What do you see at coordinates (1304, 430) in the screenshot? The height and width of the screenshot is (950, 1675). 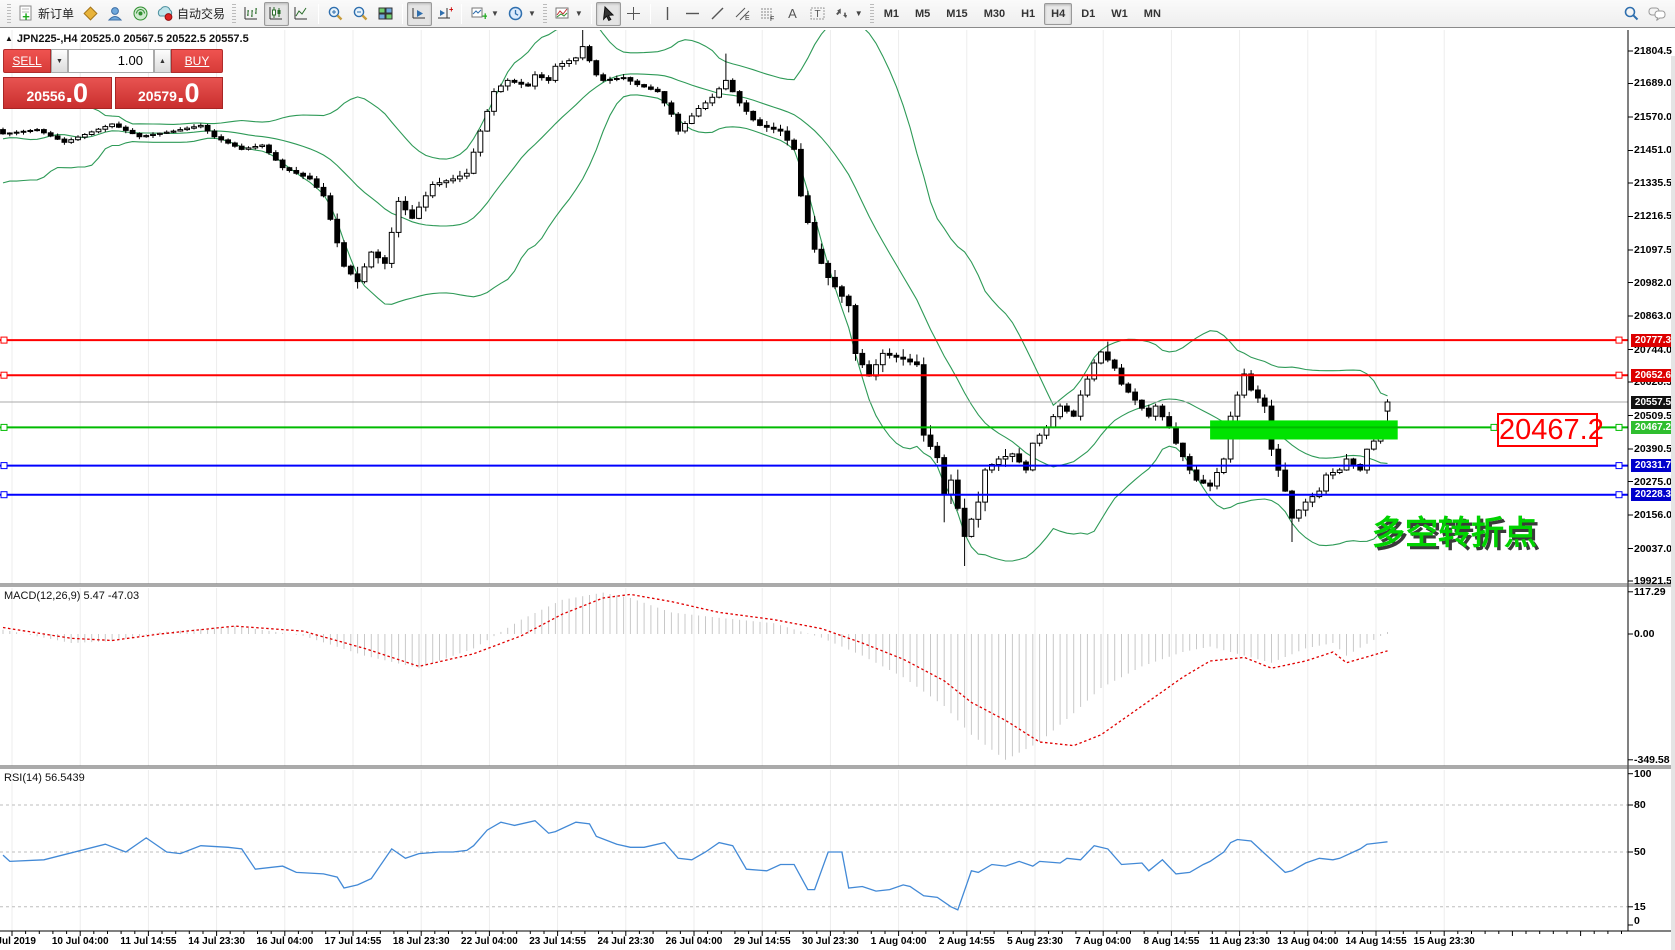 I see `support-rectangle` at bounding box center [1304, 430].